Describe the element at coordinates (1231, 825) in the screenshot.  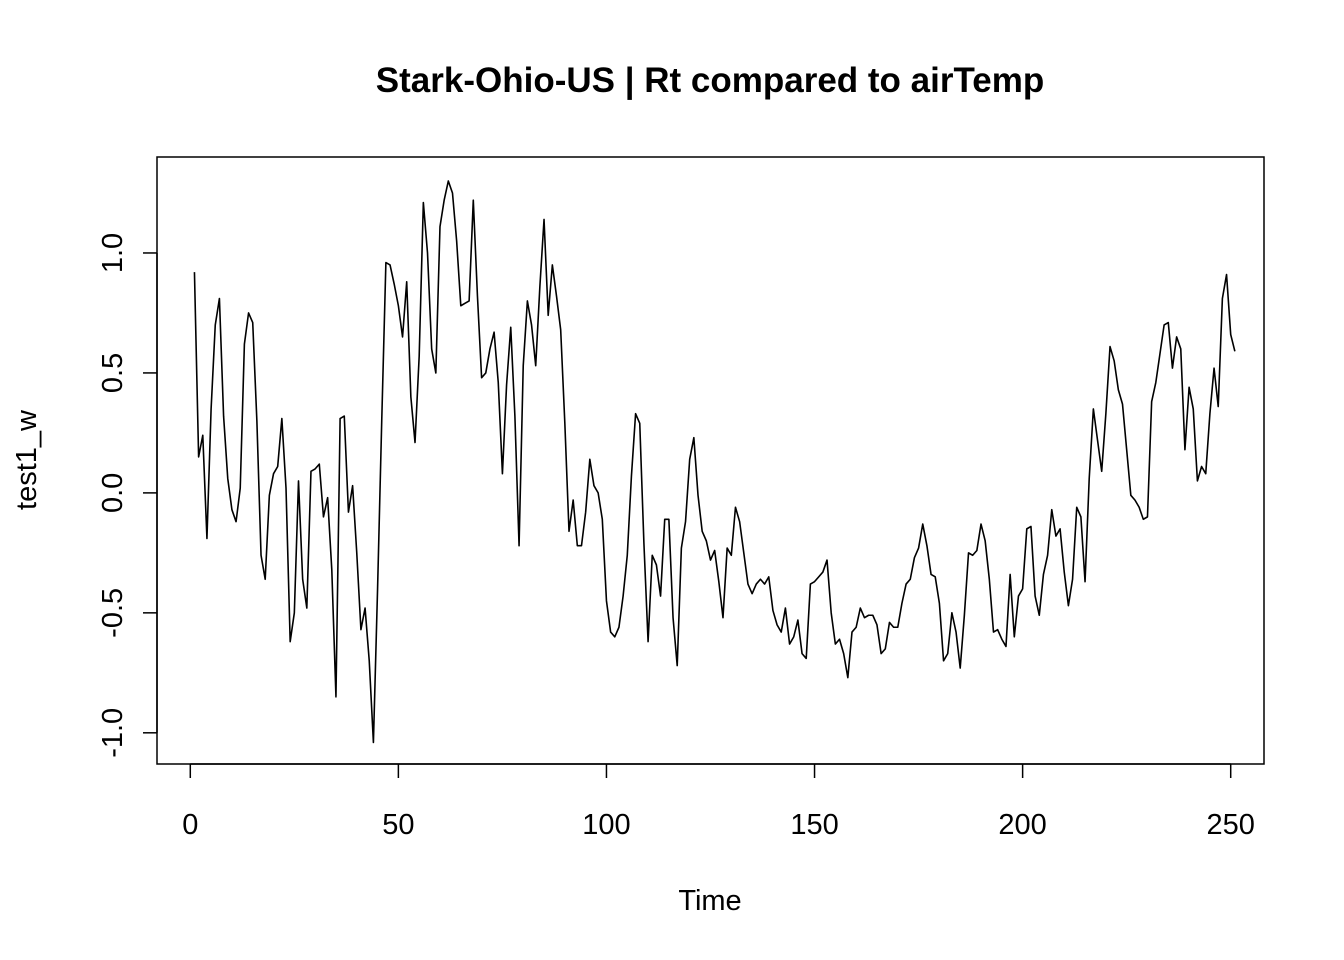
I see `x-tick-label: 250` at that location.